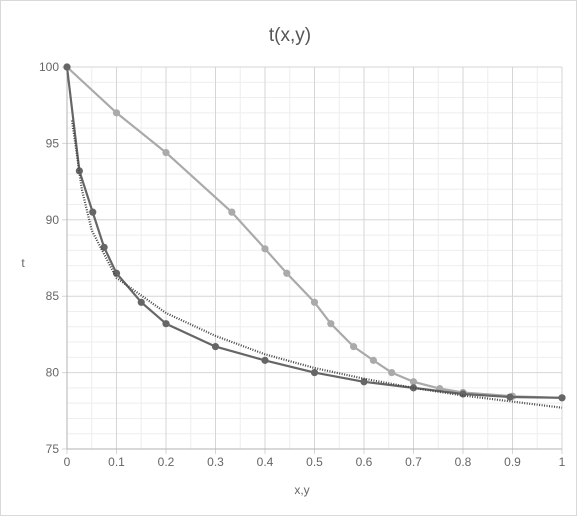  I want to click on y-tick-label: 80, so click(53, 373).